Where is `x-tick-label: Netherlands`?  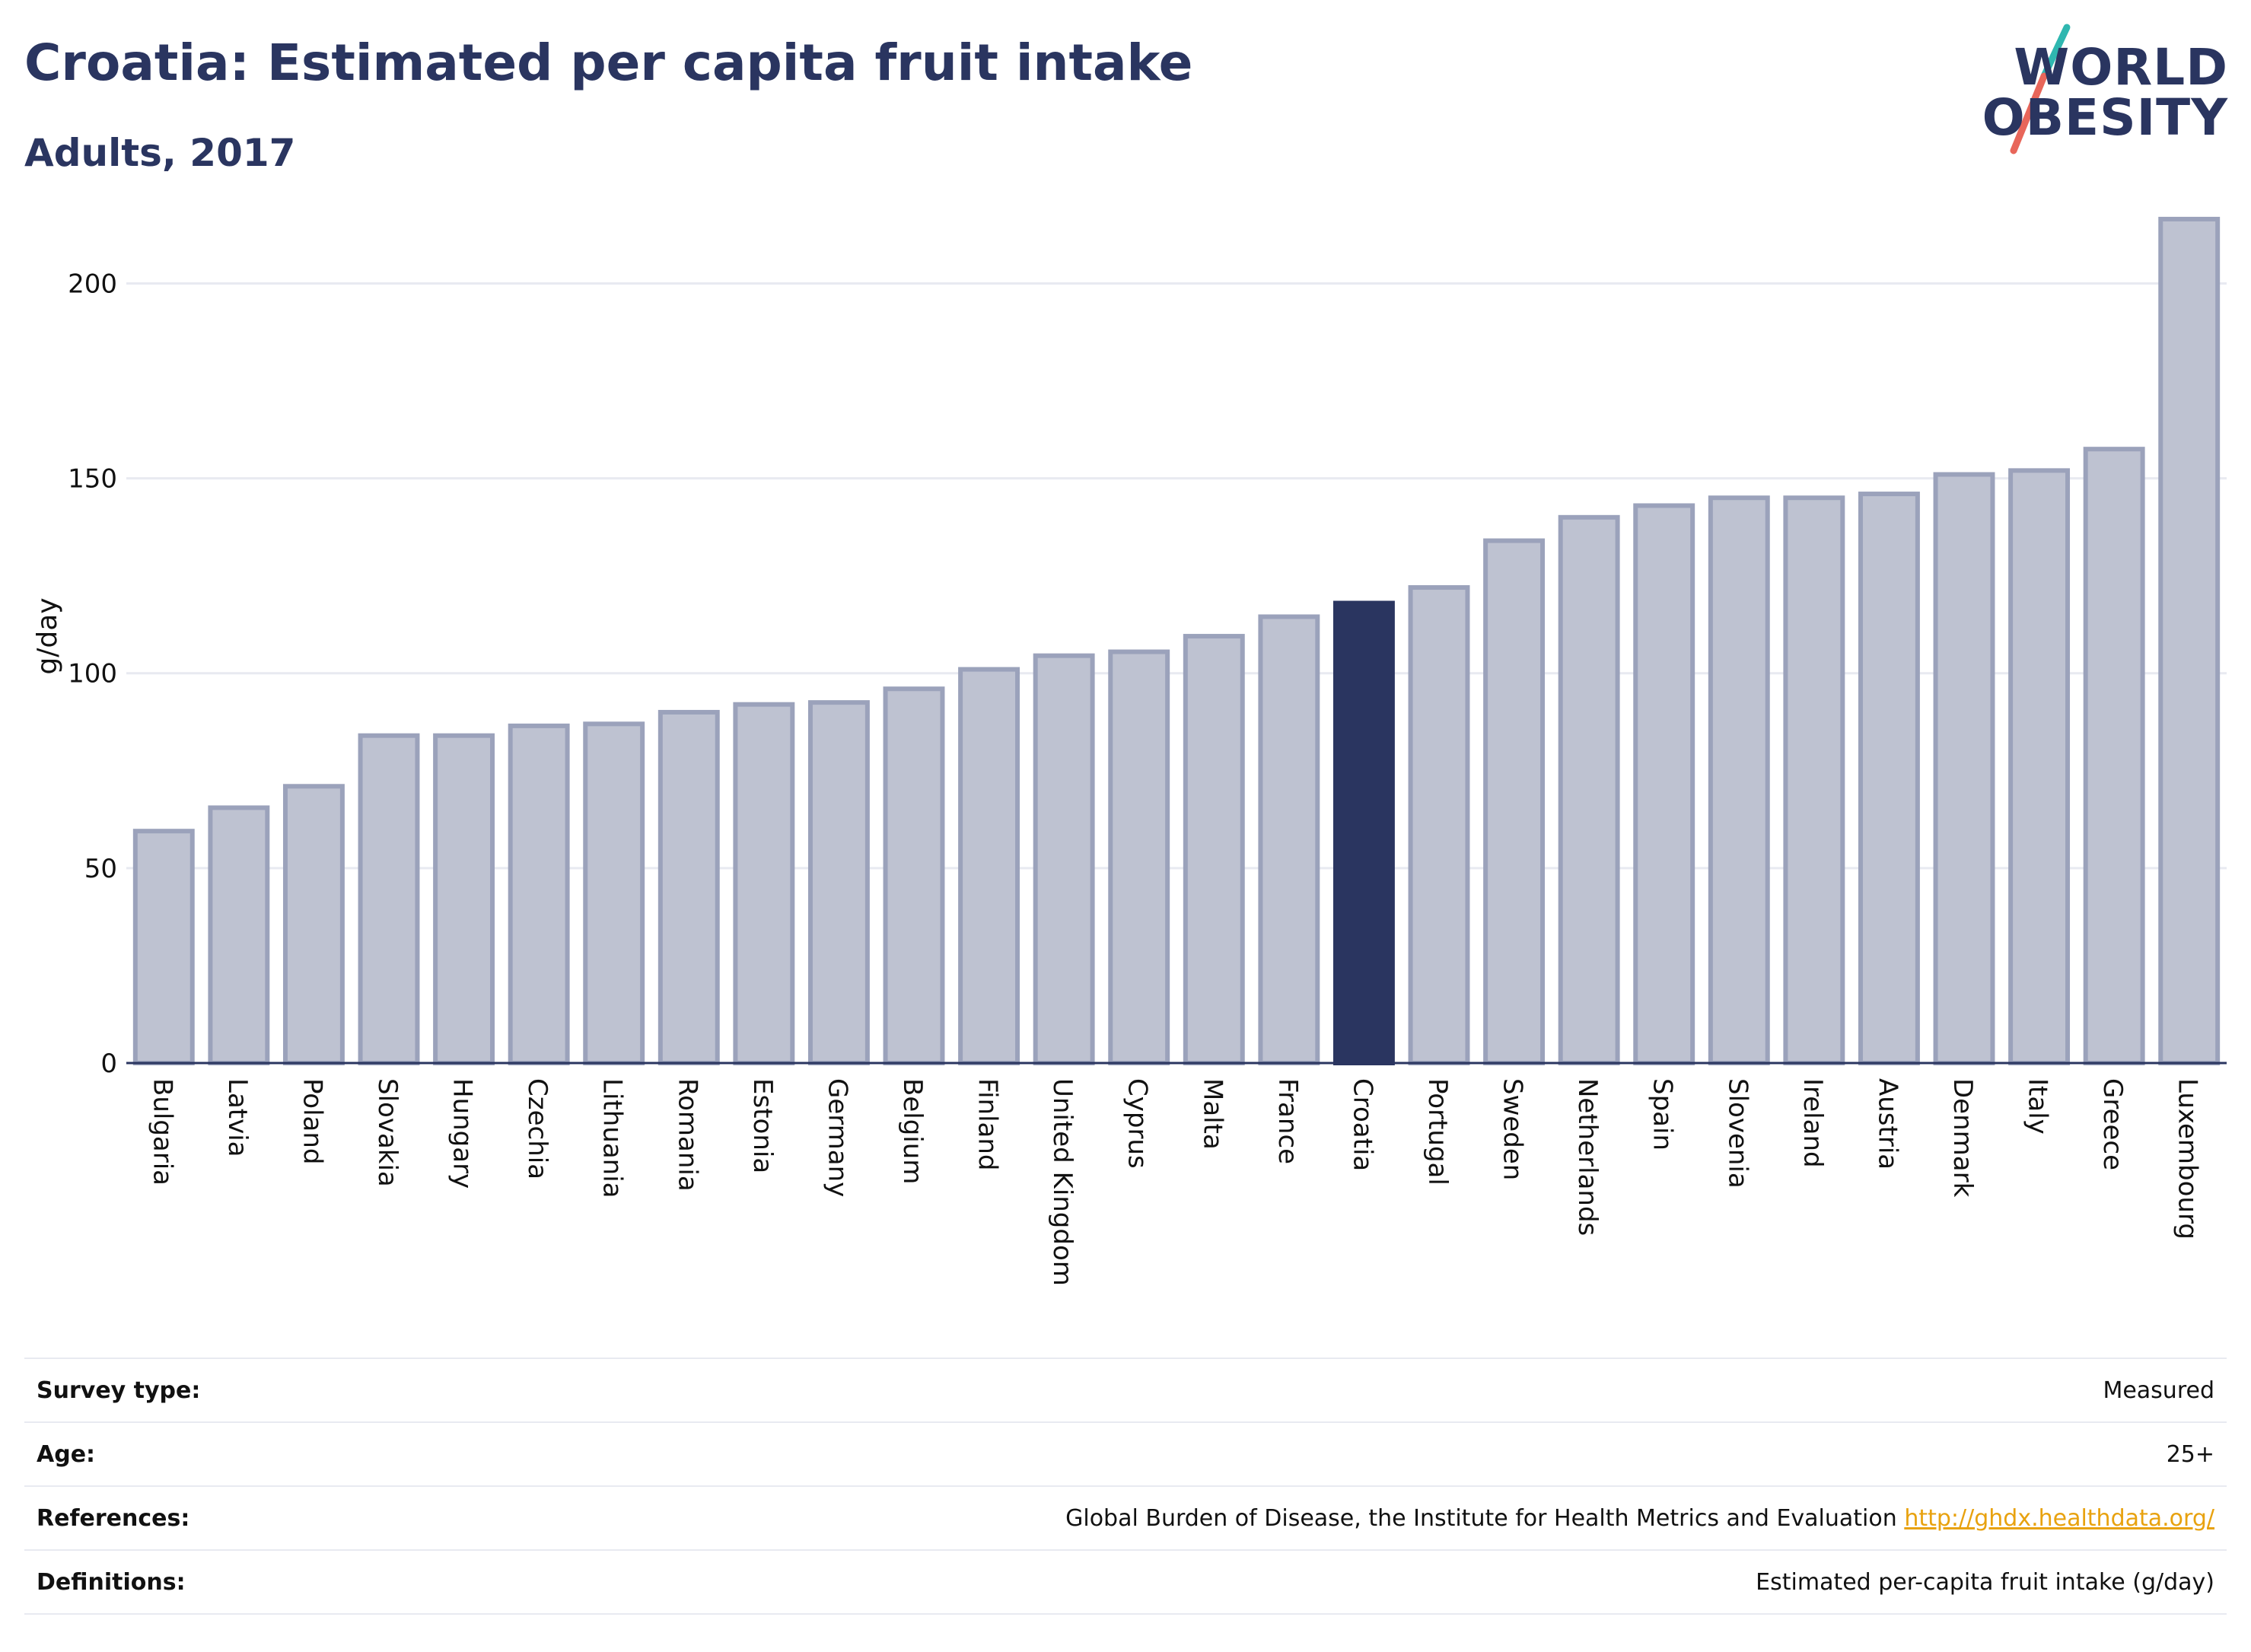
x-tick-label: Netherlands is located at coordinates (1587, 1157).